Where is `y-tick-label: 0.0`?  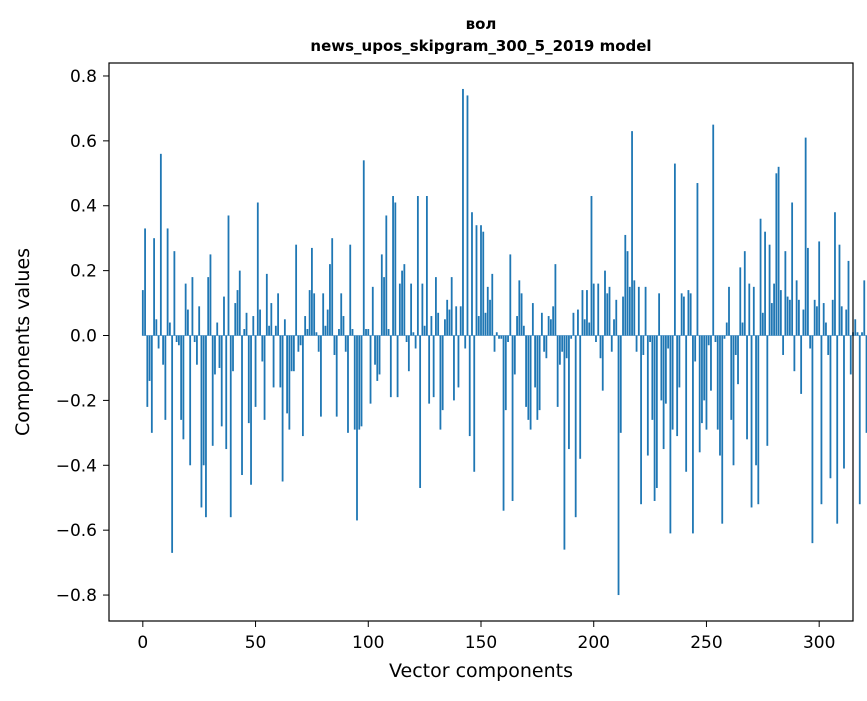 y-tick-label: 0.0 is located at coordinates (83, 337).